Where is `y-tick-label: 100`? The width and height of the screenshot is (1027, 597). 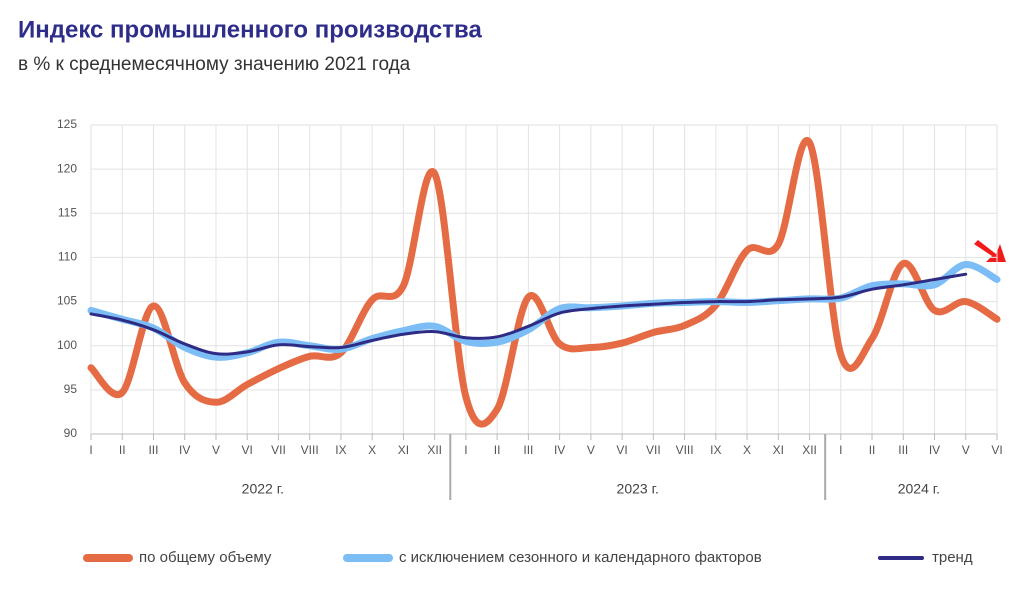 y-tick-label: 100 is located at coordinates (67, 345).